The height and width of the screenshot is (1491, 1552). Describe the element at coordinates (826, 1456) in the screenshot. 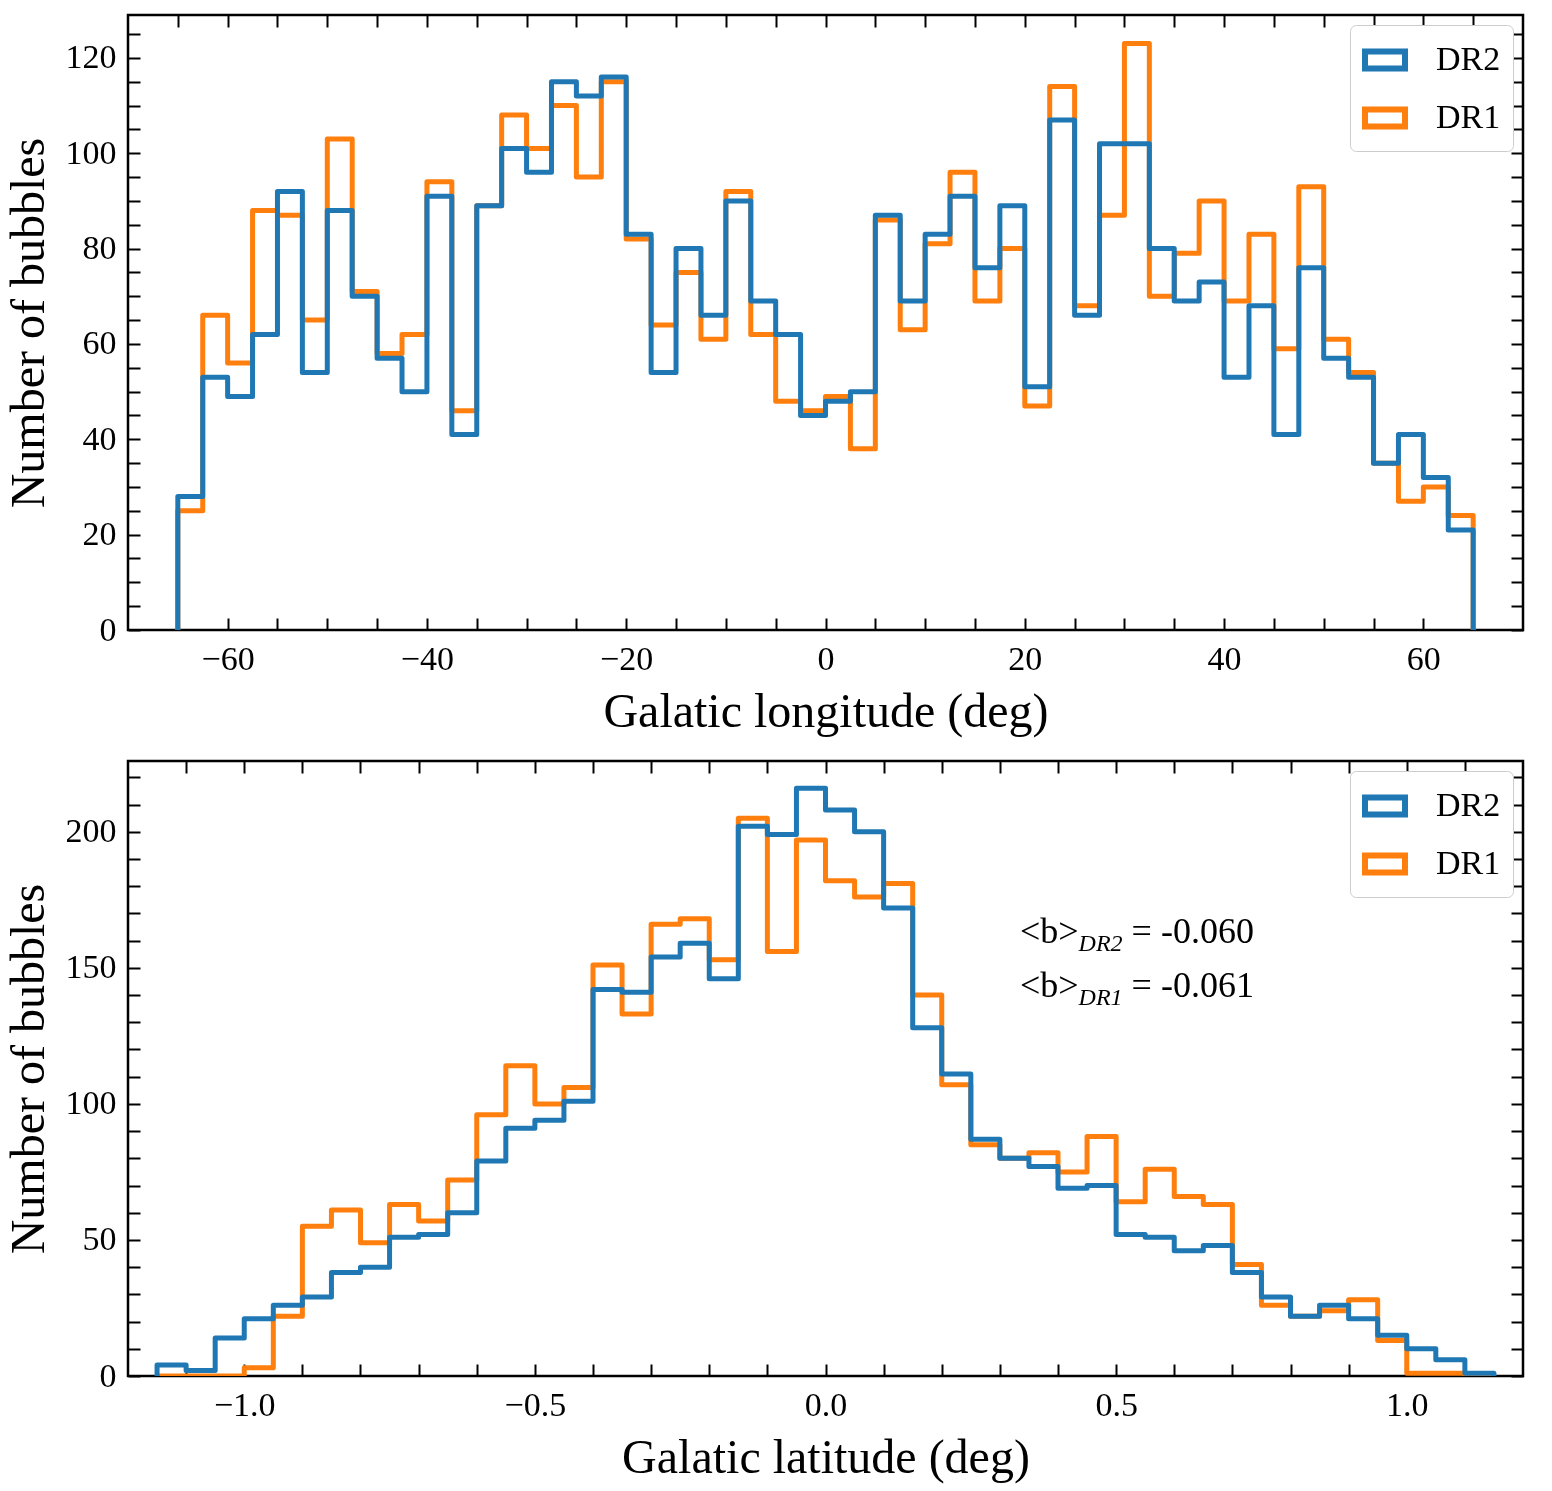

I see `x-axis-title: Galatic latitude (deg)` at that location.